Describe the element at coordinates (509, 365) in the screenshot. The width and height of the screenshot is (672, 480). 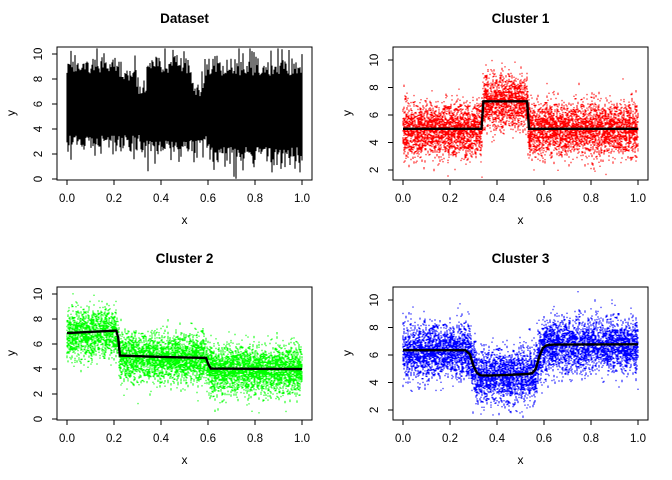
I see `cluster3-plot-canvas: 0.0 0.2 0.4 0.6 0.8 1.0 2 4 6 8 10` at that location.